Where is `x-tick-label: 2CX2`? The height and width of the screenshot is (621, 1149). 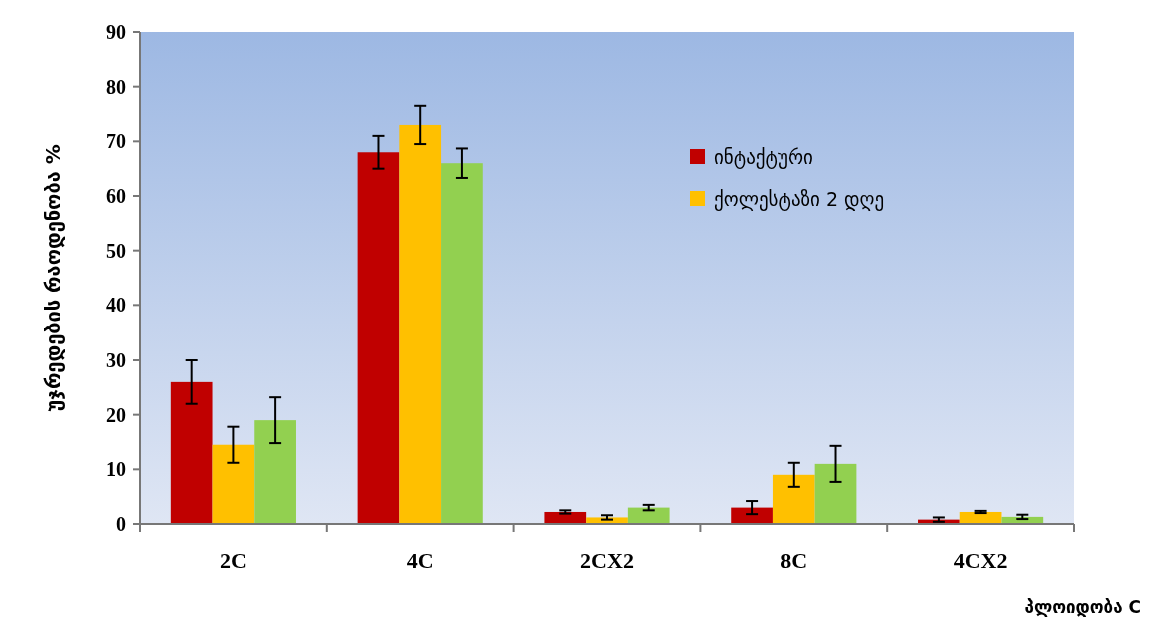 x-tick-label: 2CX2 is located at coordinates (607, 560).